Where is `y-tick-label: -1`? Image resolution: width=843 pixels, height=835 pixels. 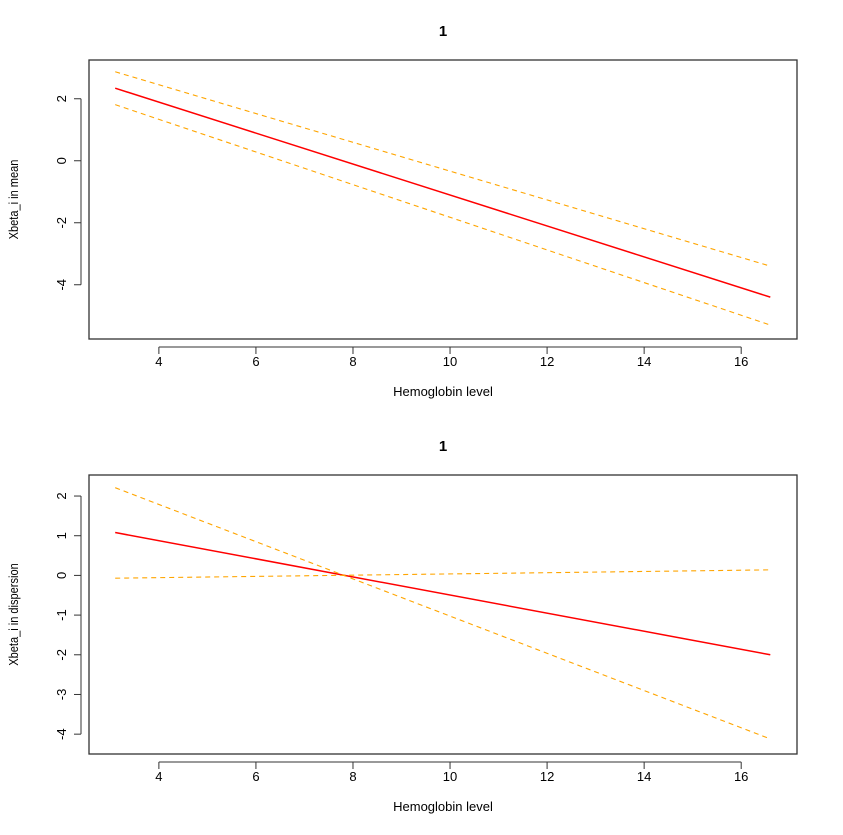 y-tick-label: -1 is located at coordinates (61, 615).